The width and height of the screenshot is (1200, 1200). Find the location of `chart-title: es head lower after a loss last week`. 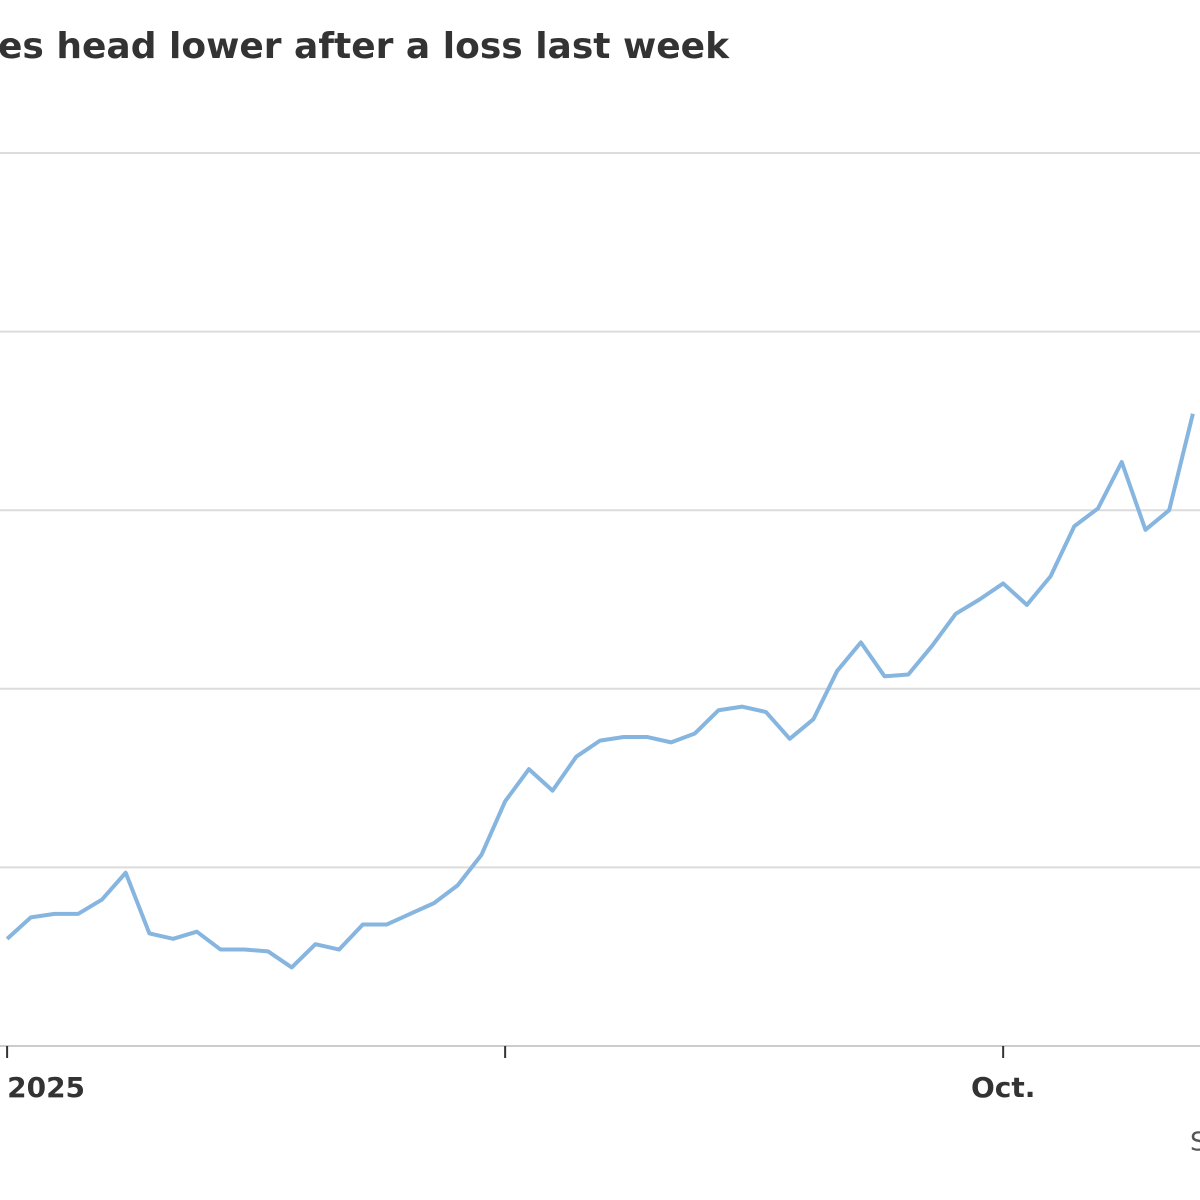

chart-title: es head lower after a loss last week is located at coordinates (365, 46).